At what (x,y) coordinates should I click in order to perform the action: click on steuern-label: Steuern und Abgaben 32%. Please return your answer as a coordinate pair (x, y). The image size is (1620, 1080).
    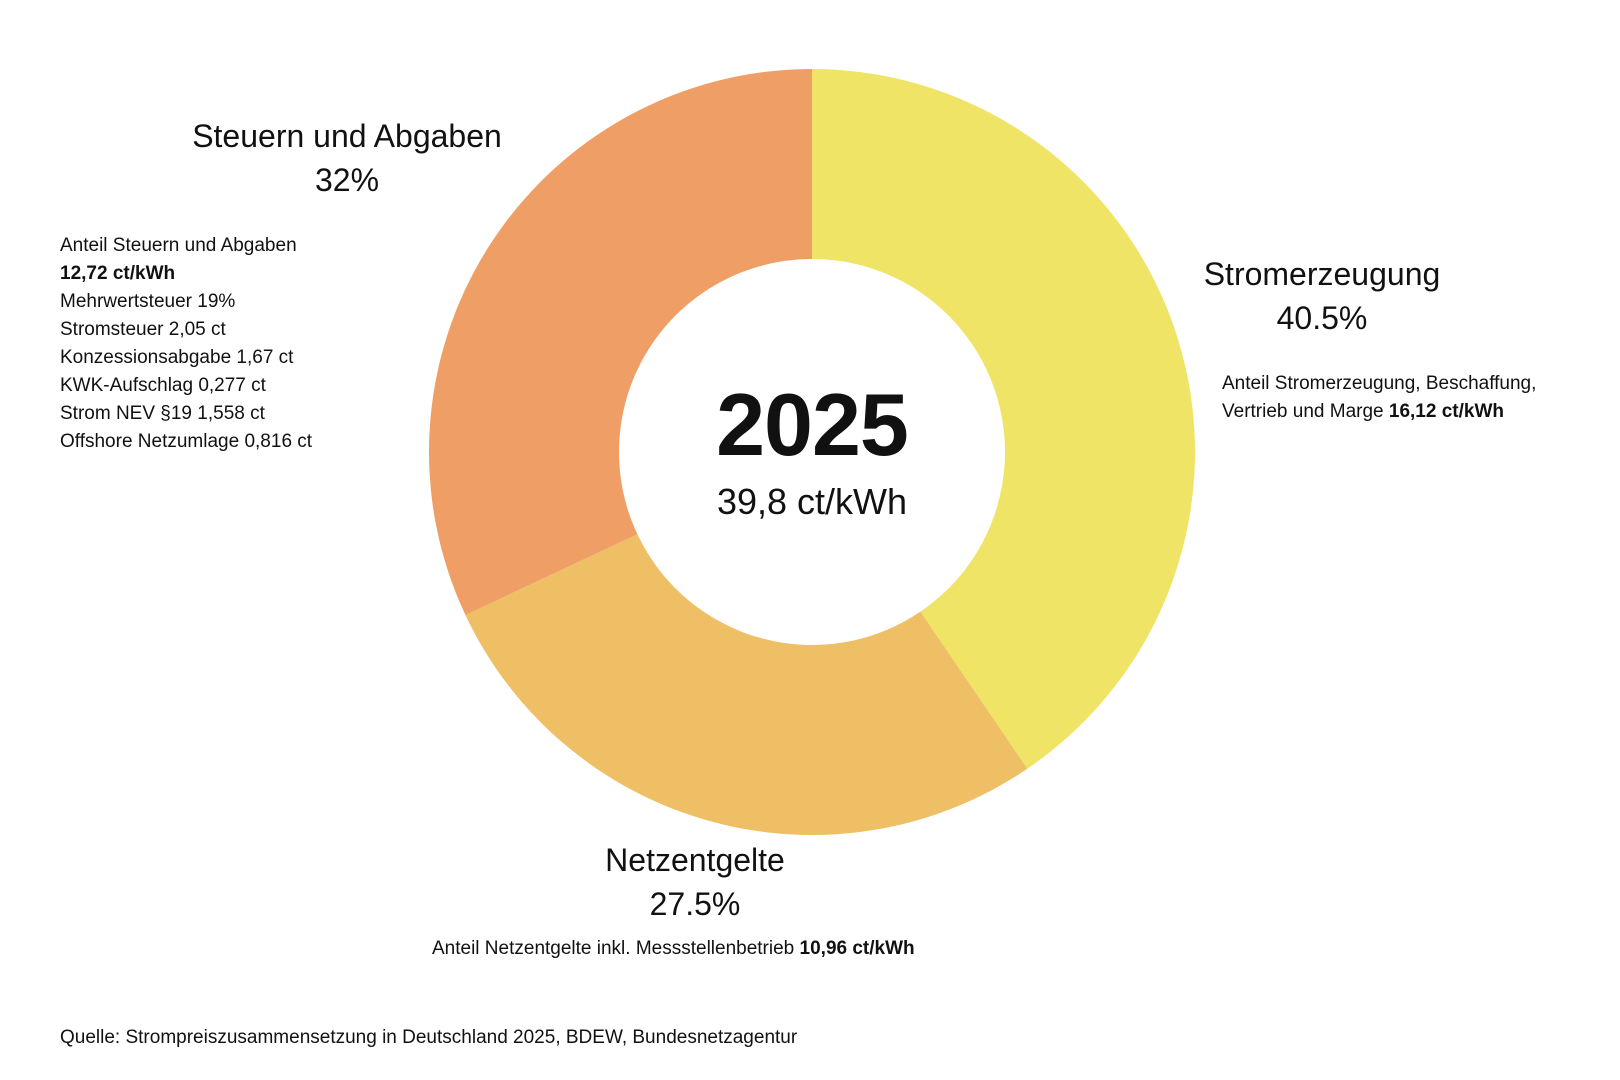
    Looking at the image, I should click on (347, 158).